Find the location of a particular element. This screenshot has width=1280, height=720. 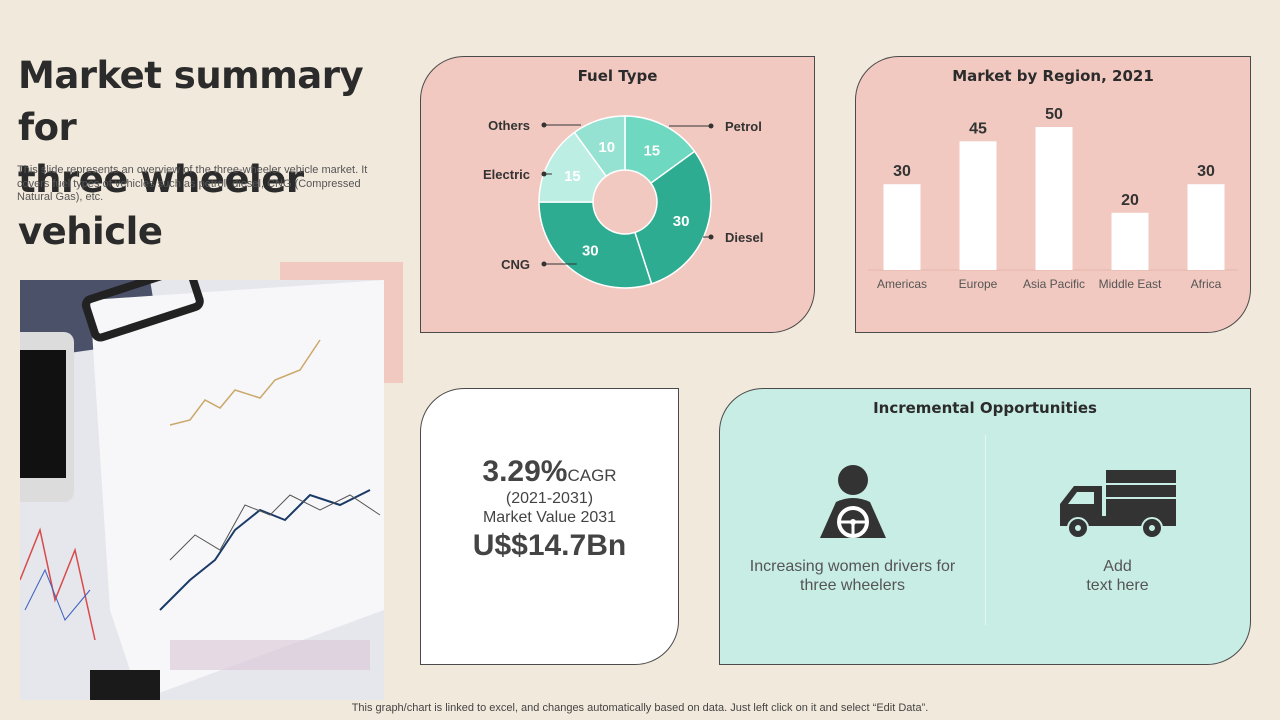

opportunity-item-add: Add text here is located at coordinates (1117, 529).